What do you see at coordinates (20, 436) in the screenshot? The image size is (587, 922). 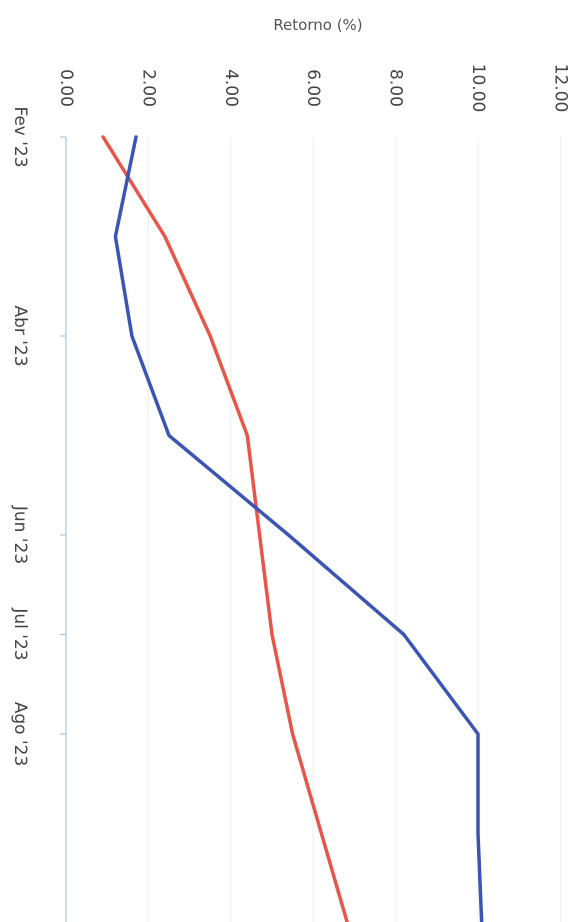 I see `x-tick-labels: Fev '23 Abr '23 Jun '23 Jul '23 Ago '23` at bounding box center [20, 436].